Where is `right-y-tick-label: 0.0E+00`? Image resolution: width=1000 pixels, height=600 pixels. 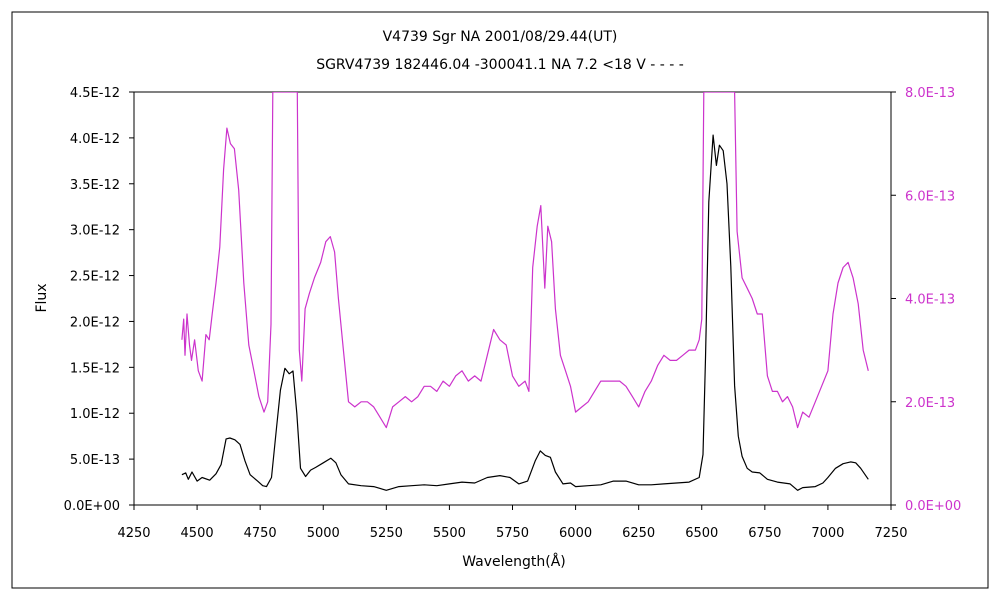
right-y-tick-label: 0.0E+00 is located at coordinates (933, 506).